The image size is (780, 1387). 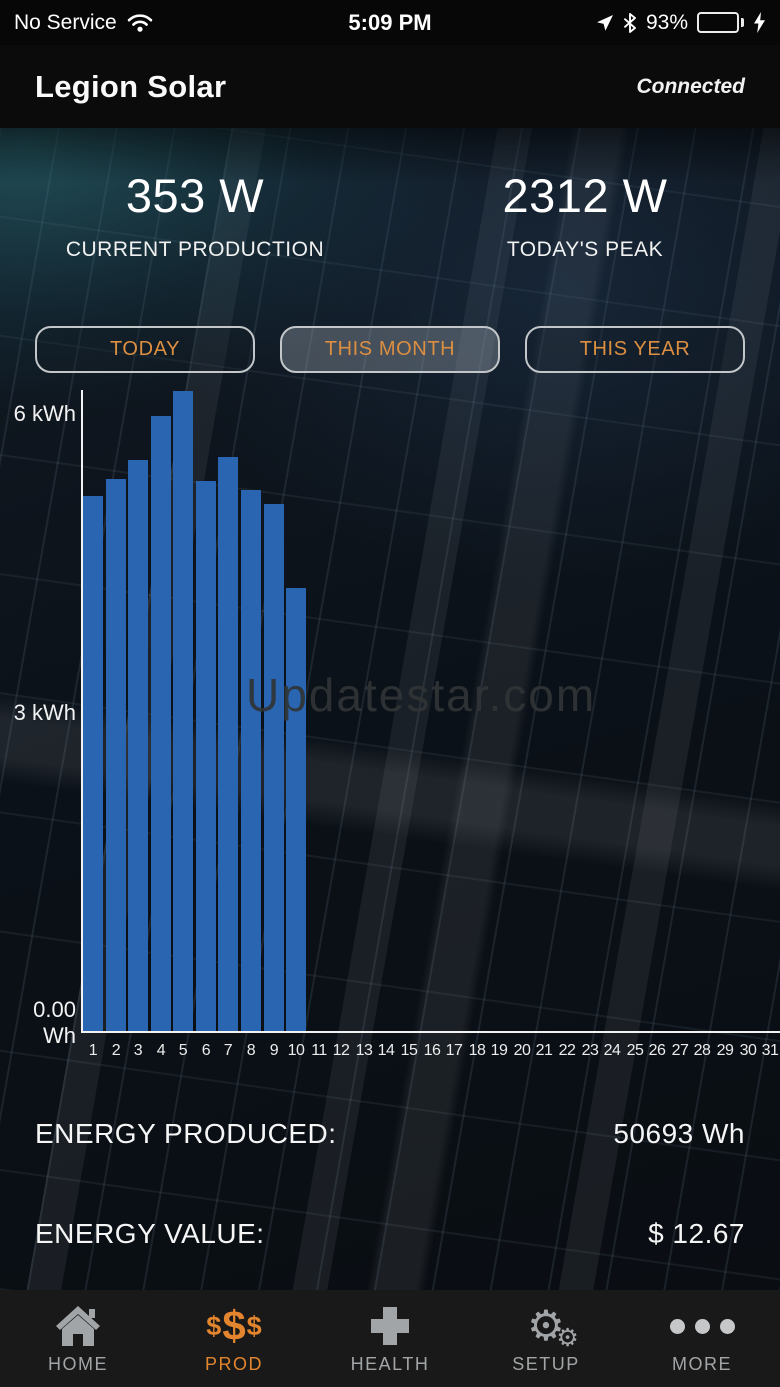 I want to click on gears-icon: ⚙ ⚙, so click(x=553, y=1327).